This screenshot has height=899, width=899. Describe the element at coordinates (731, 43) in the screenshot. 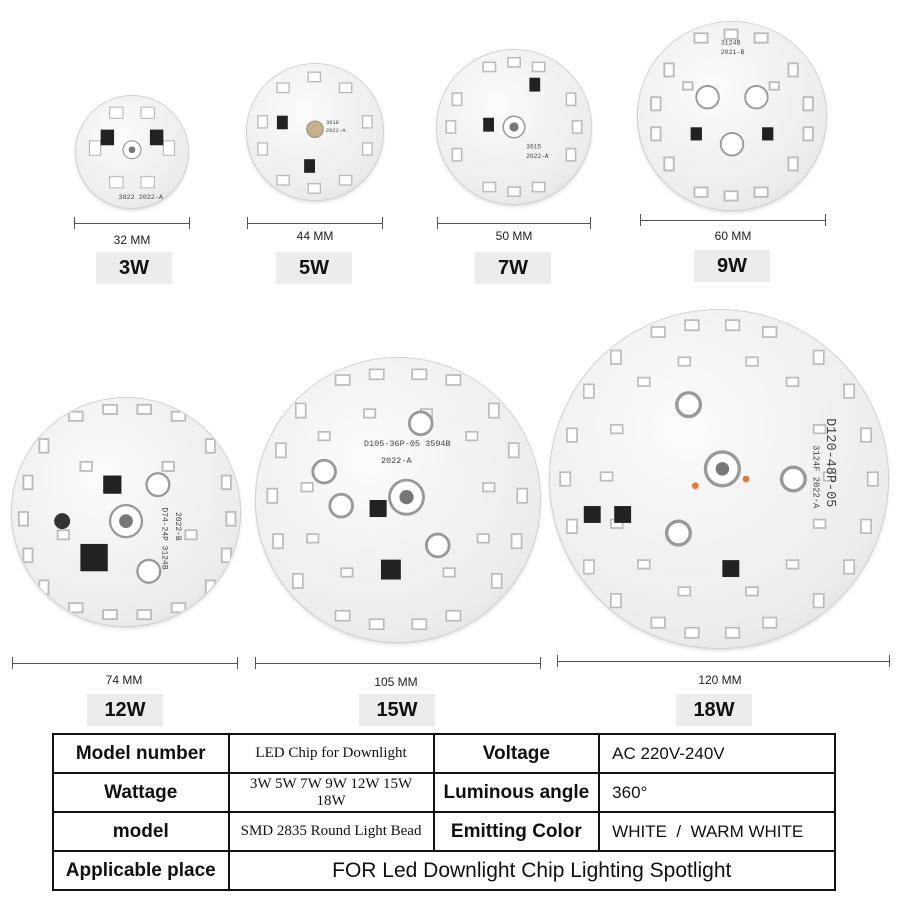

I see `pcb-code: 3124B` at that location.